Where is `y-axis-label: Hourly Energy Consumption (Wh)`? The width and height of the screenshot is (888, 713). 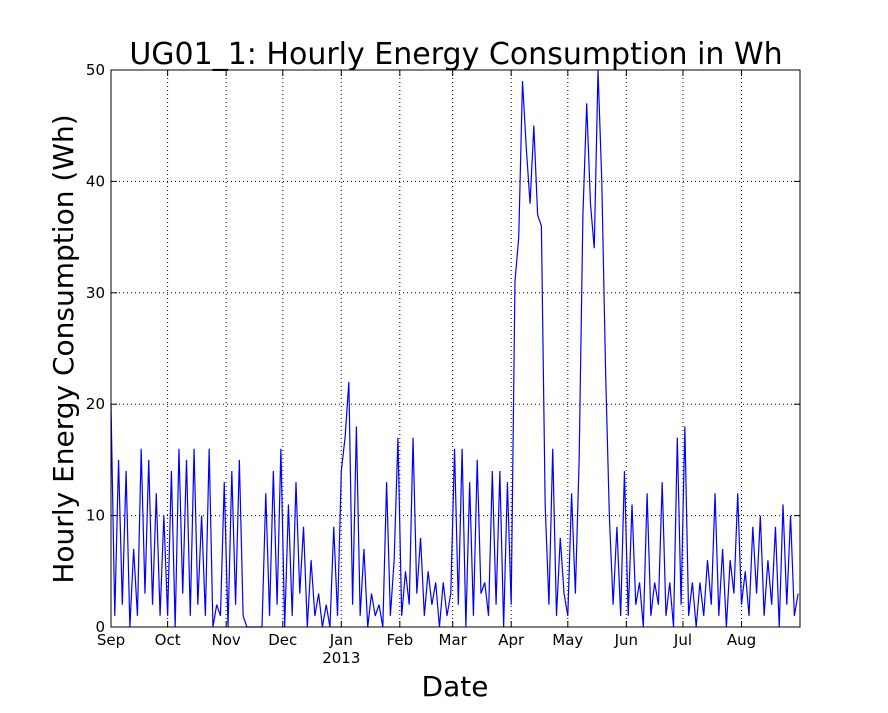 y-axis-label: Hourly Energy Consumption (Wh) is located at coordinates (63, 348).